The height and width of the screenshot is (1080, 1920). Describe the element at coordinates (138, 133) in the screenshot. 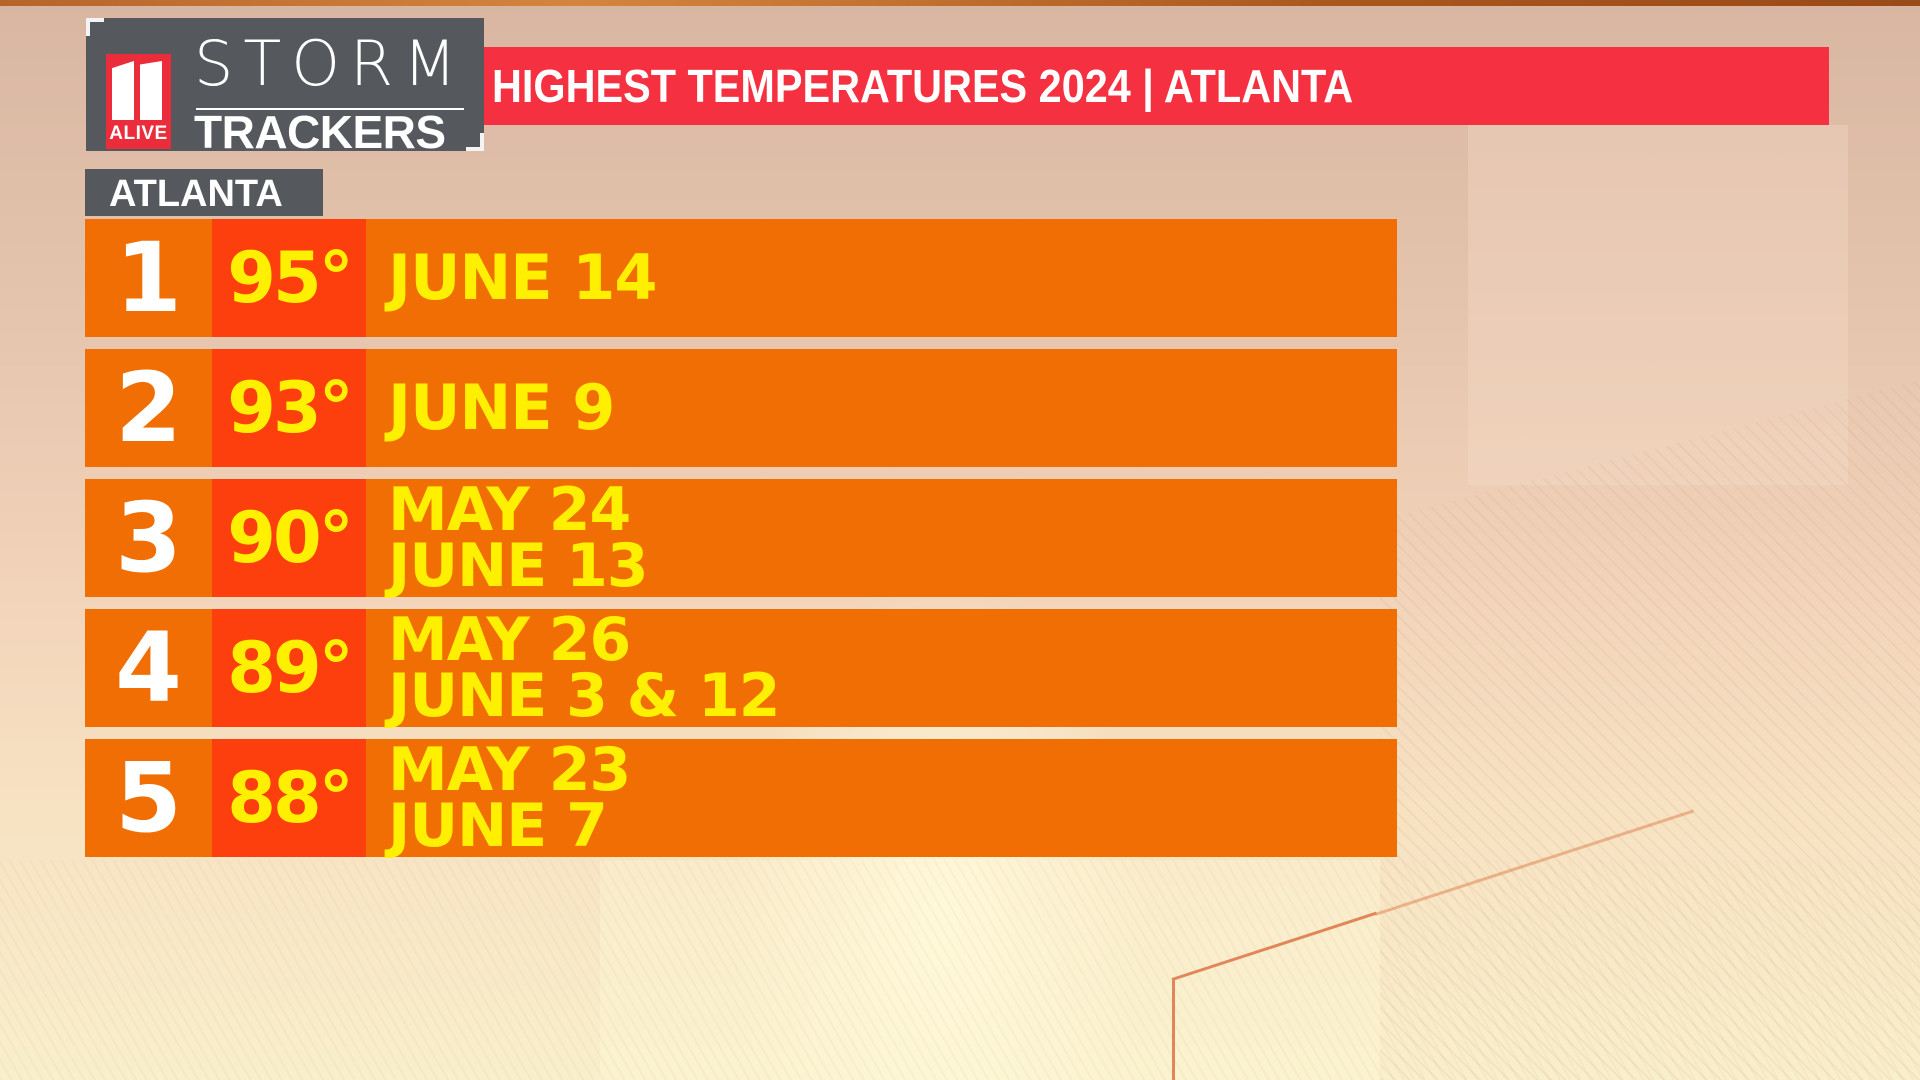

I see `alive-label: ALIVE` at that location.